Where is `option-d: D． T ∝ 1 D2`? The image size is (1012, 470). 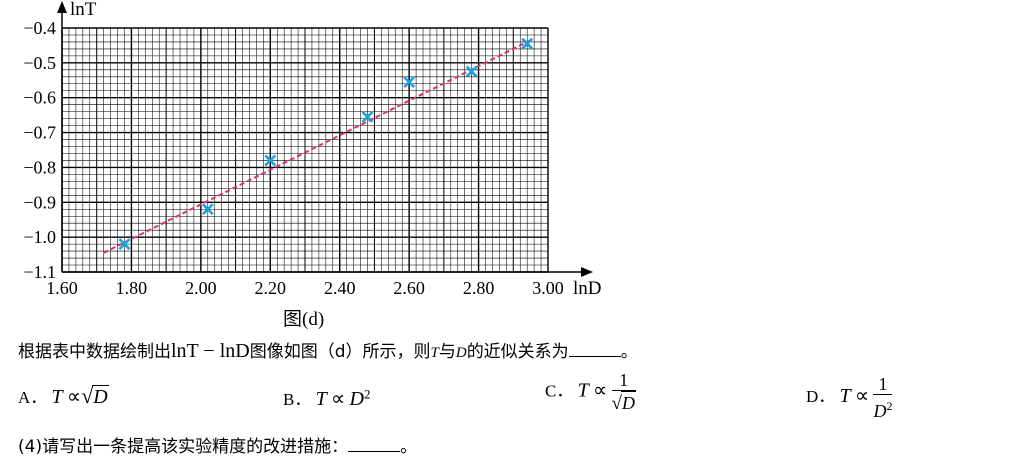
option-d: D． T ∝ 1 D2 is located at coordinates (849, 398).